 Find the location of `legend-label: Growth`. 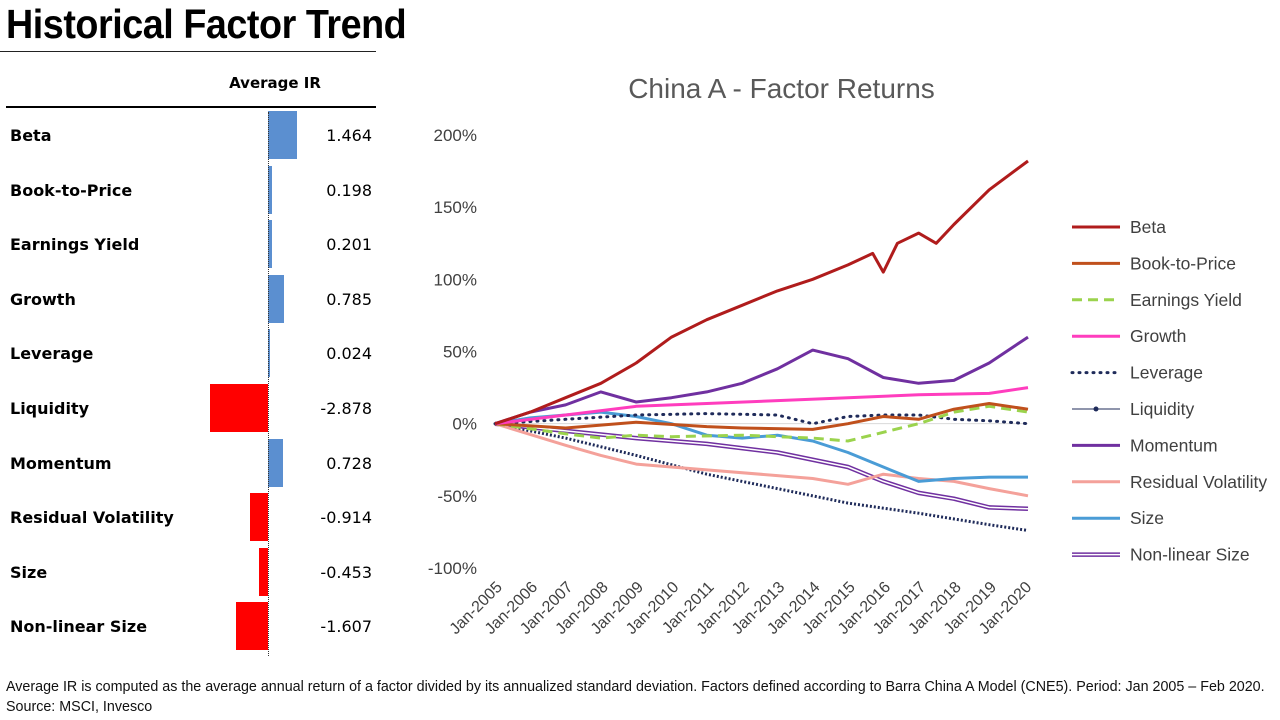

legend-label: Growth is located at coordinates (1158, 336).